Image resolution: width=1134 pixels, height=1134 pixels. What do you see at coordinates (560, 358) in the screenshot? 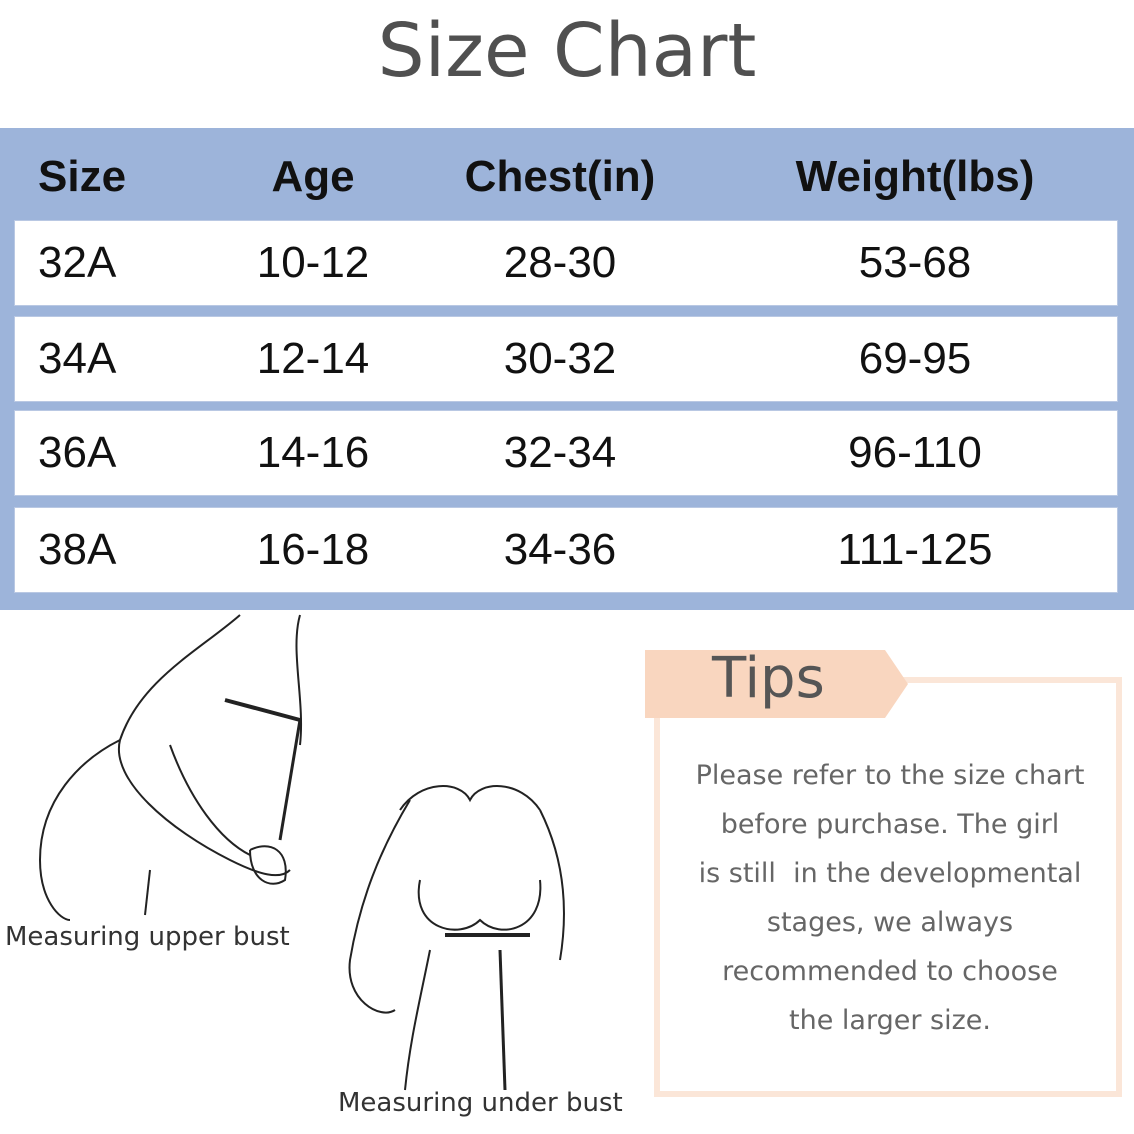
I see `table-cell: 30-32` at bounding box center [560, 358].